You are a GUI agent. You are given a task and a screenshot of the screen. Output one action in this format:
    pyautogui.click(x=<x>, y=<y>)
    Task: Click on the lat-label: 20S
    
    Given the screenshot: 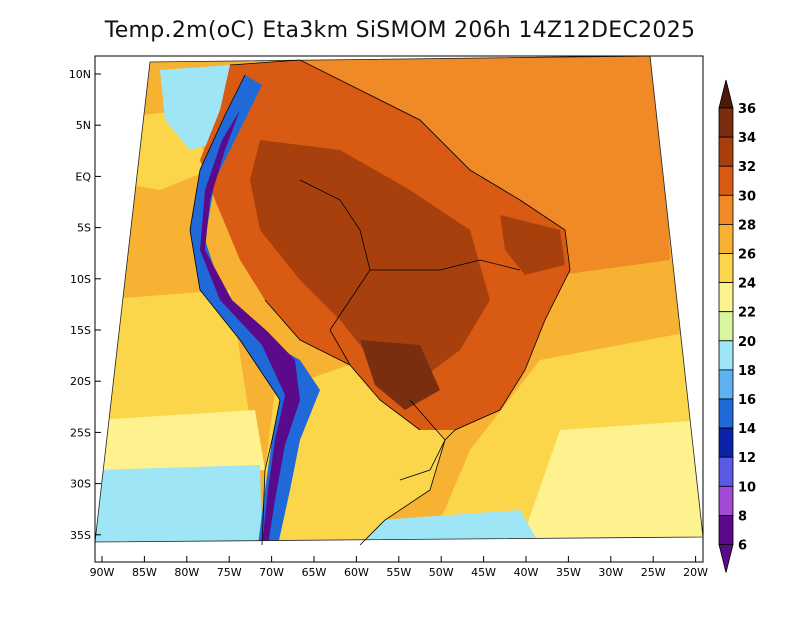 What is the action you would take?
    pyautogui.click(x=80, y=381)
    